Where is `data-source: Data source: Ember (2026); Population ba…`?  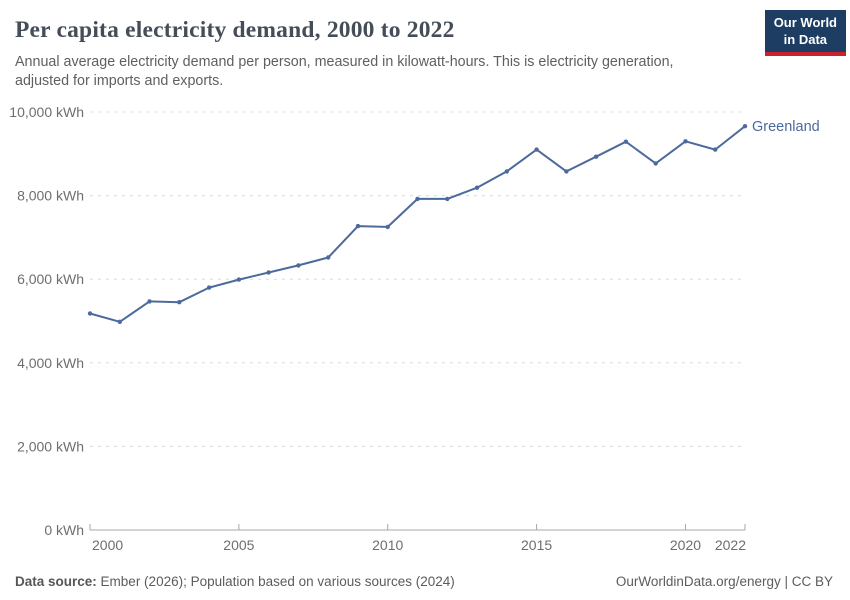
data-source: Data source: Ember (2026); Population ba… is located at coordinates (235, 581).